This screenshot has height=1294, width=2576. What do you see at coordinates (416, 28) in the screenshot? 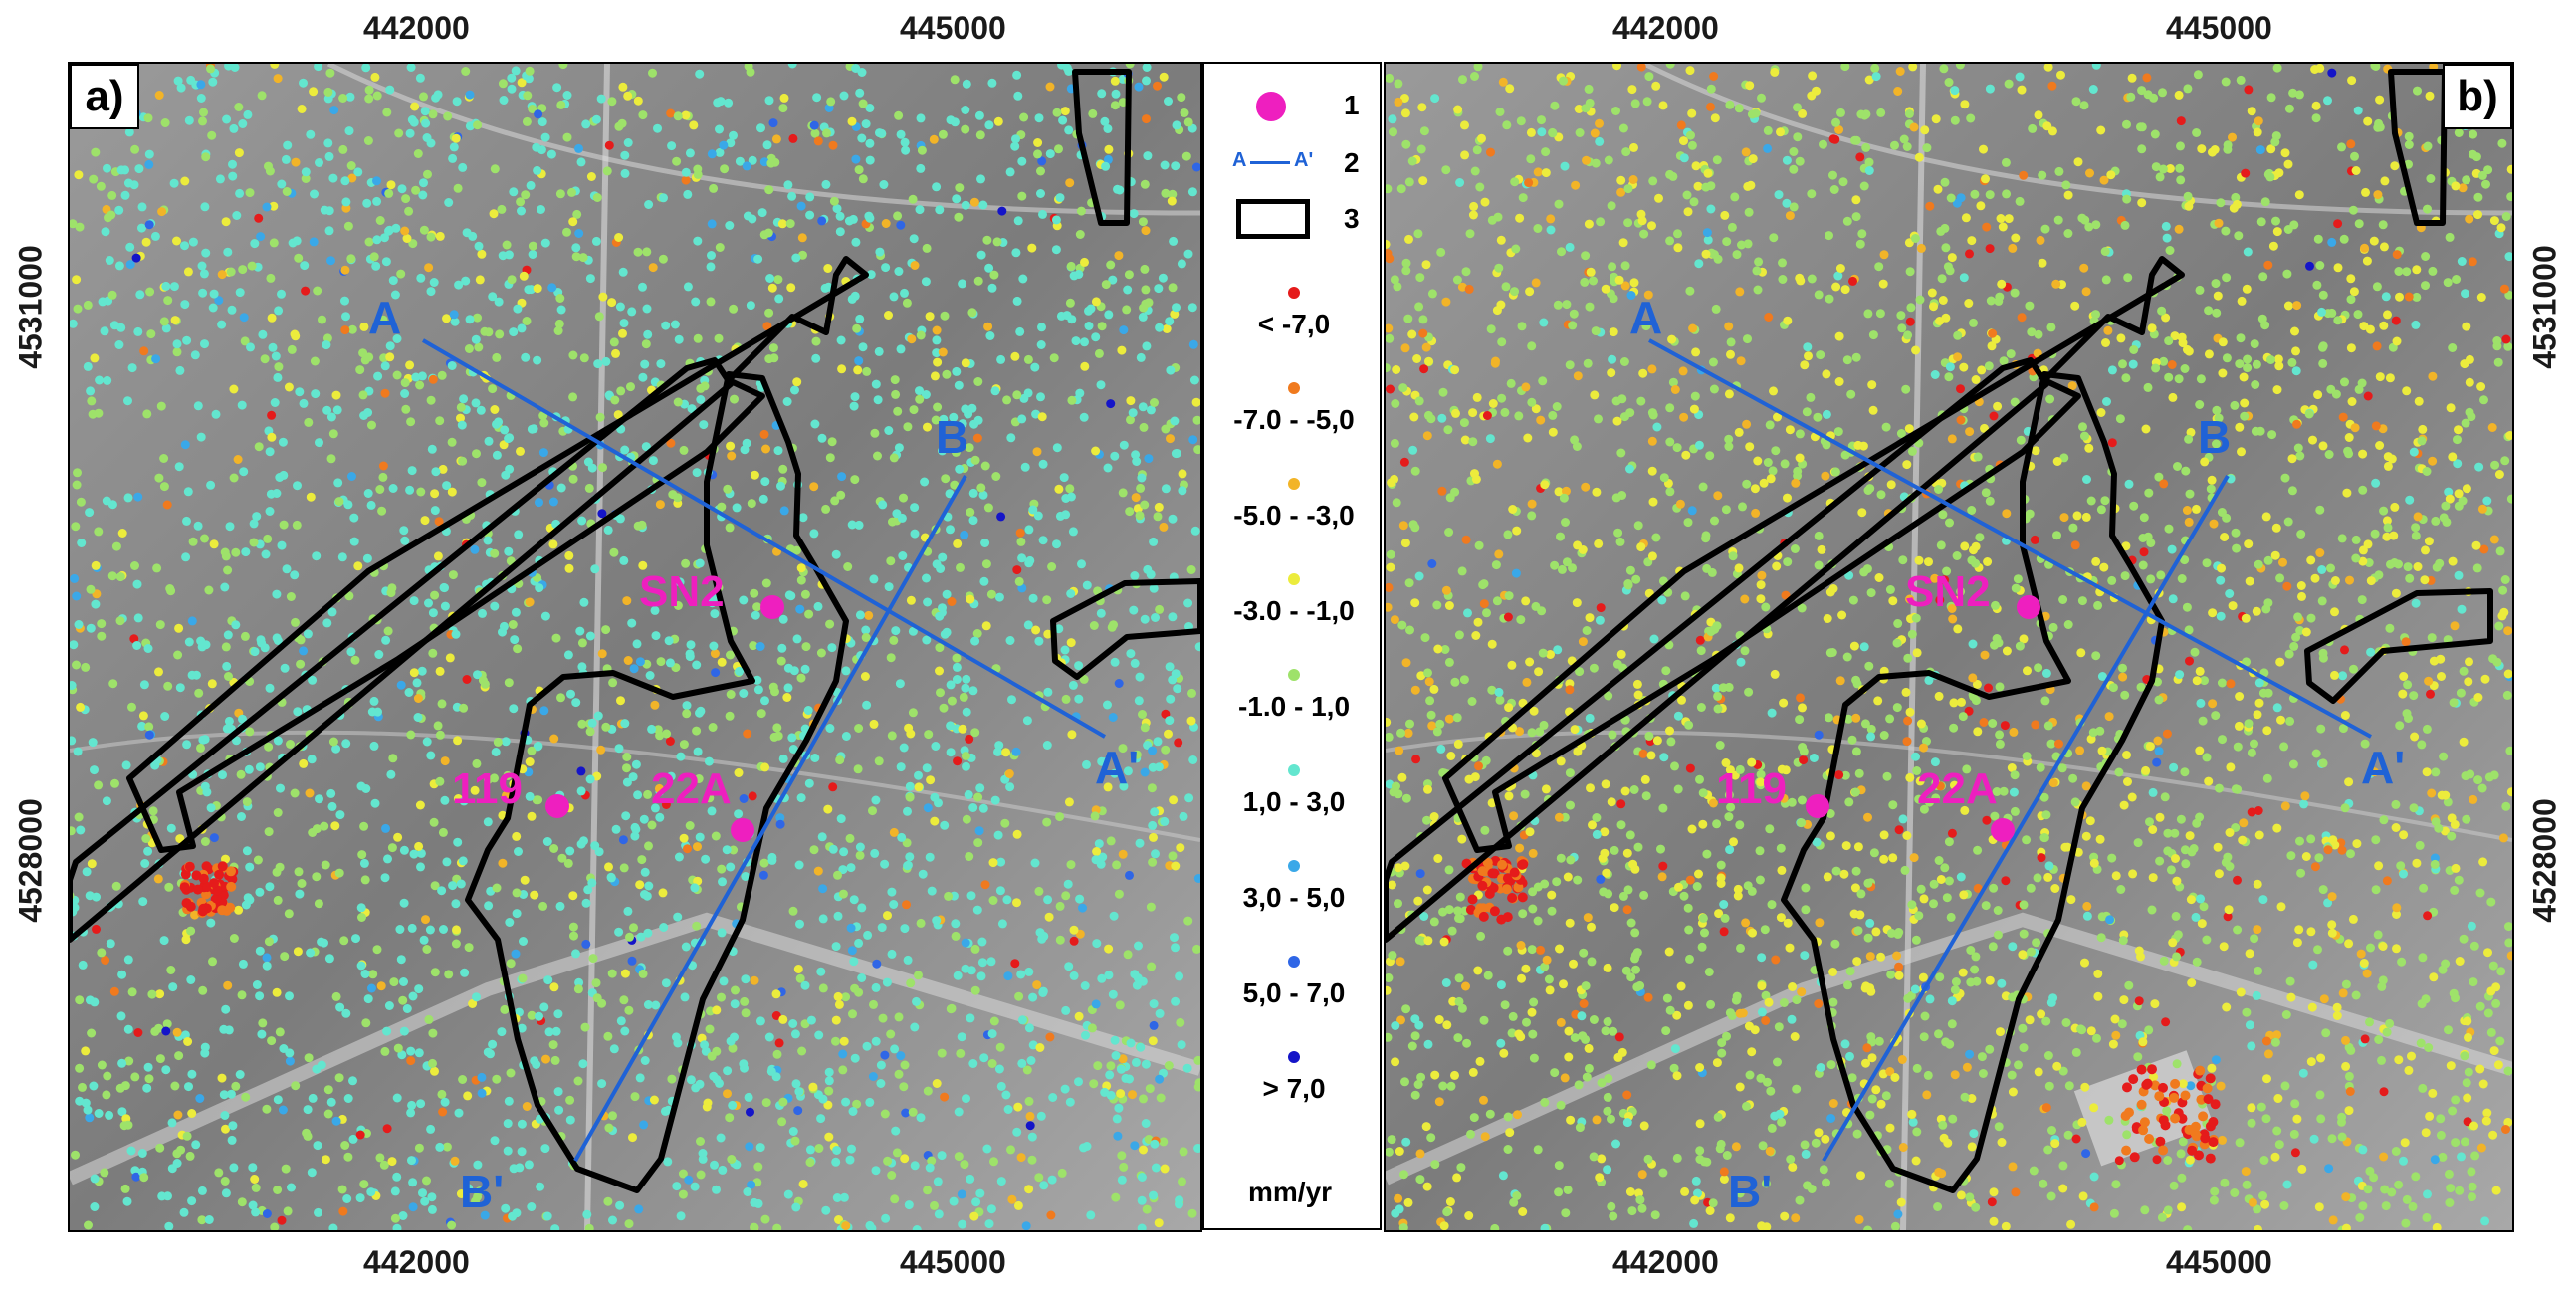
I see `x-tick-top-a-442000: 442000` at bounding box center [416, 28].